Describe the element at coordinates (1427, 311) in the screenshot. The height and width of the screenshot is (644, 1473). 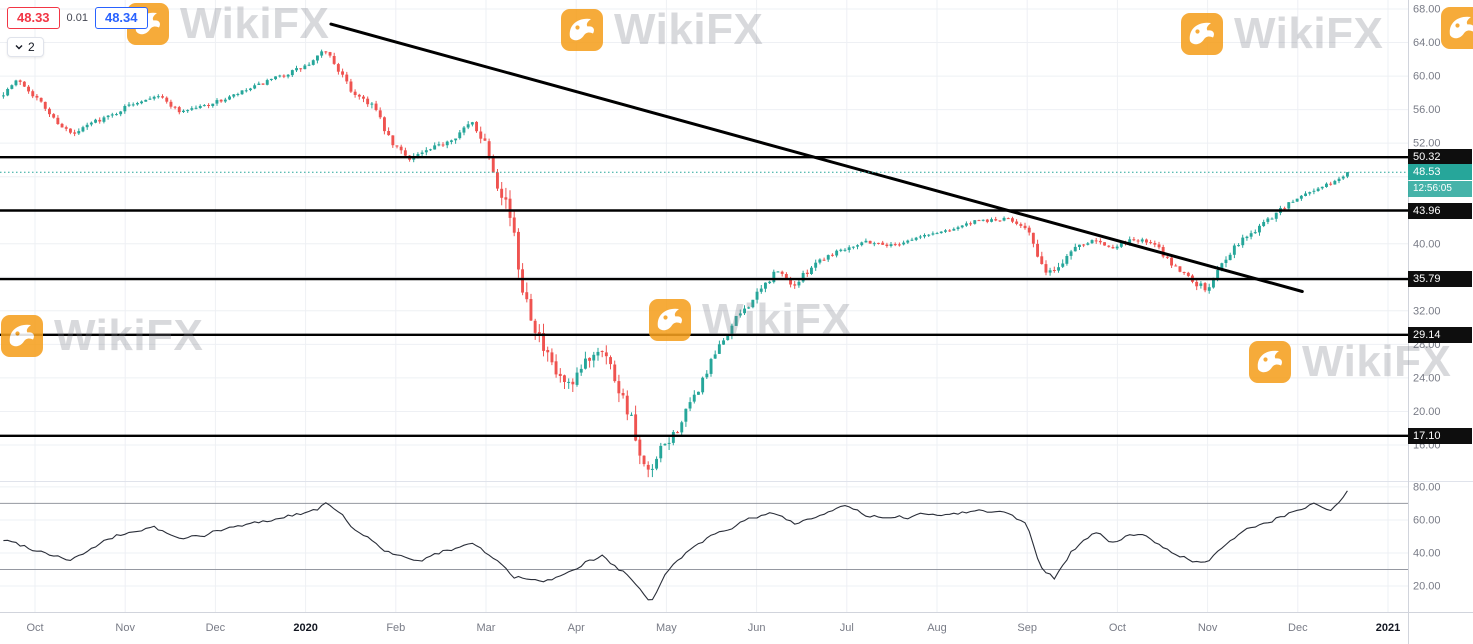
I see `svg-text: 32.00` at that location.